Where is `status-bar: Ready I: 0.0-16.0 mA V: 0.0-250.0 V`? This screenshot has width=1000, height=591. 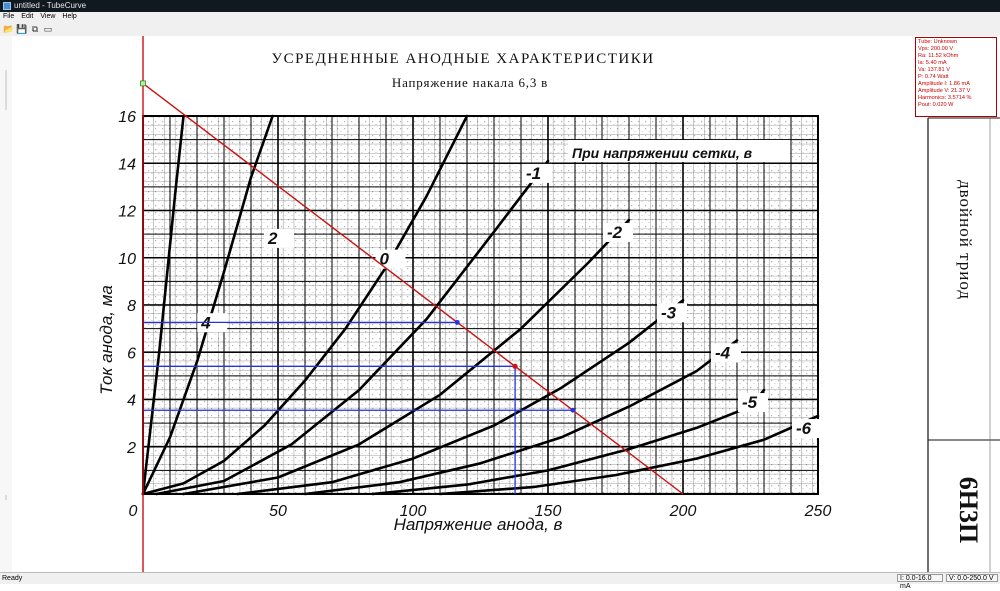
status-bar: Ready I: 0.0-16.0 mA V: 0.0-250.0 V is located at coordinates (500, 581).